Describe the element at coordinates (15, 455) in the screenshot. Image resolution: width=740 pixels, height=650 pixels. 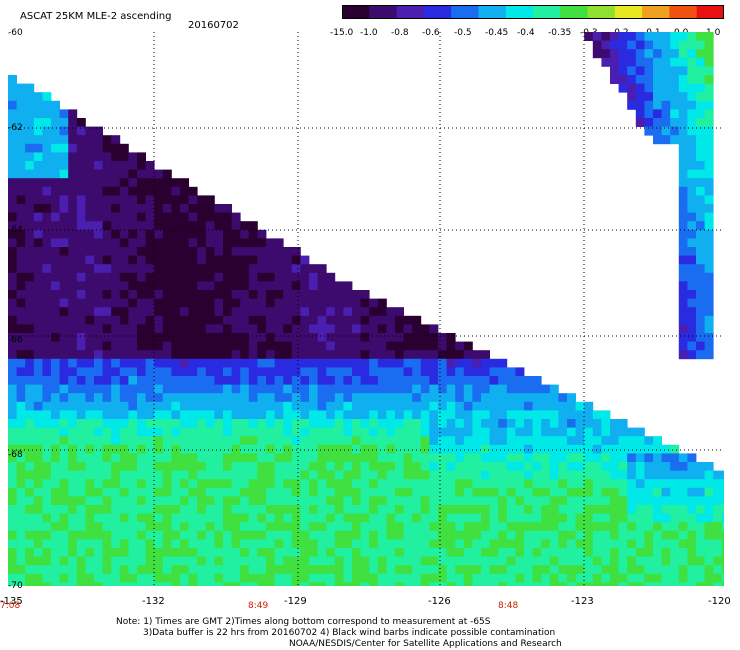
I see `lat-label-68: -68` at that location.